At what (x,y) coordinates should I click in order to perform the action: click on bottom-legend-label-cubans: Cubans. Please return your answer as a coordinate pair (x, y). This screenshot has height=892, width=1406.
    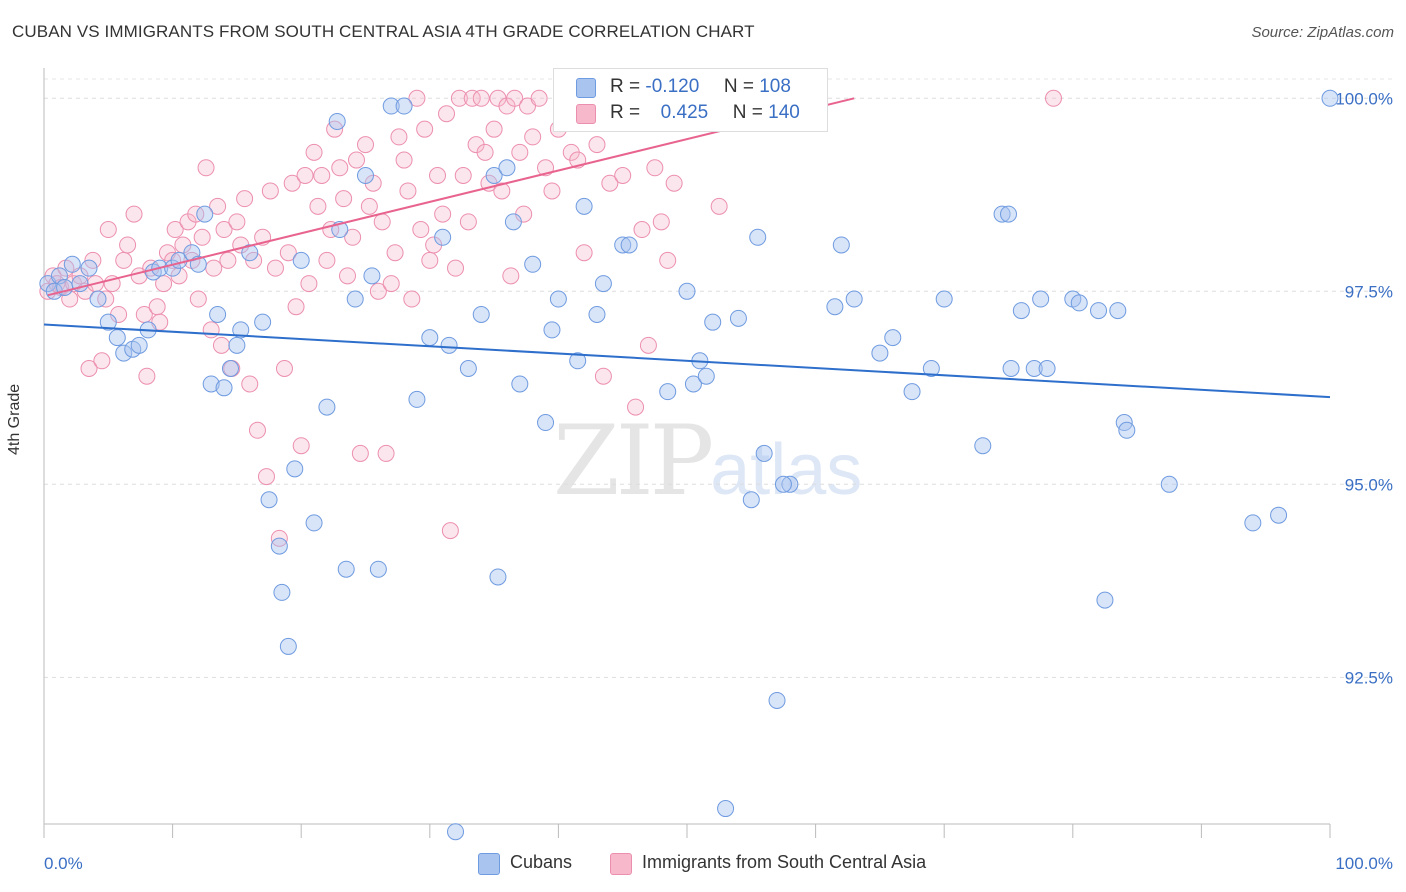
    Looking at the image, I should click on (541, 862).